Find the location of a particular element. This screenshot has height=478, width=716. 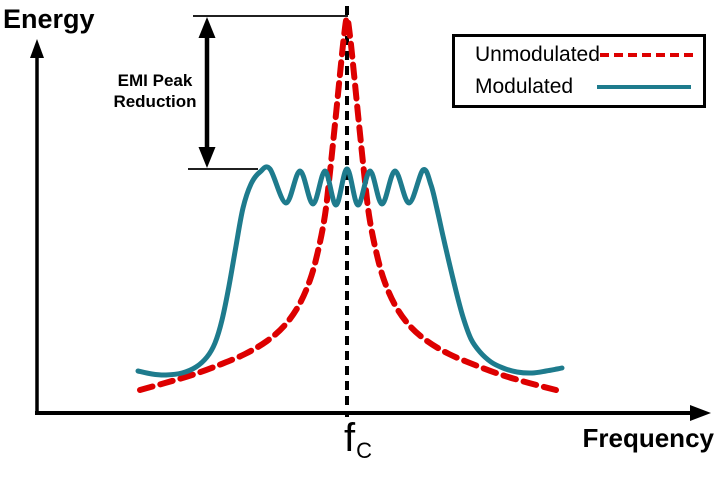

legend-label-unmodulated: Unmodulated is located at coordinates (537, 54).